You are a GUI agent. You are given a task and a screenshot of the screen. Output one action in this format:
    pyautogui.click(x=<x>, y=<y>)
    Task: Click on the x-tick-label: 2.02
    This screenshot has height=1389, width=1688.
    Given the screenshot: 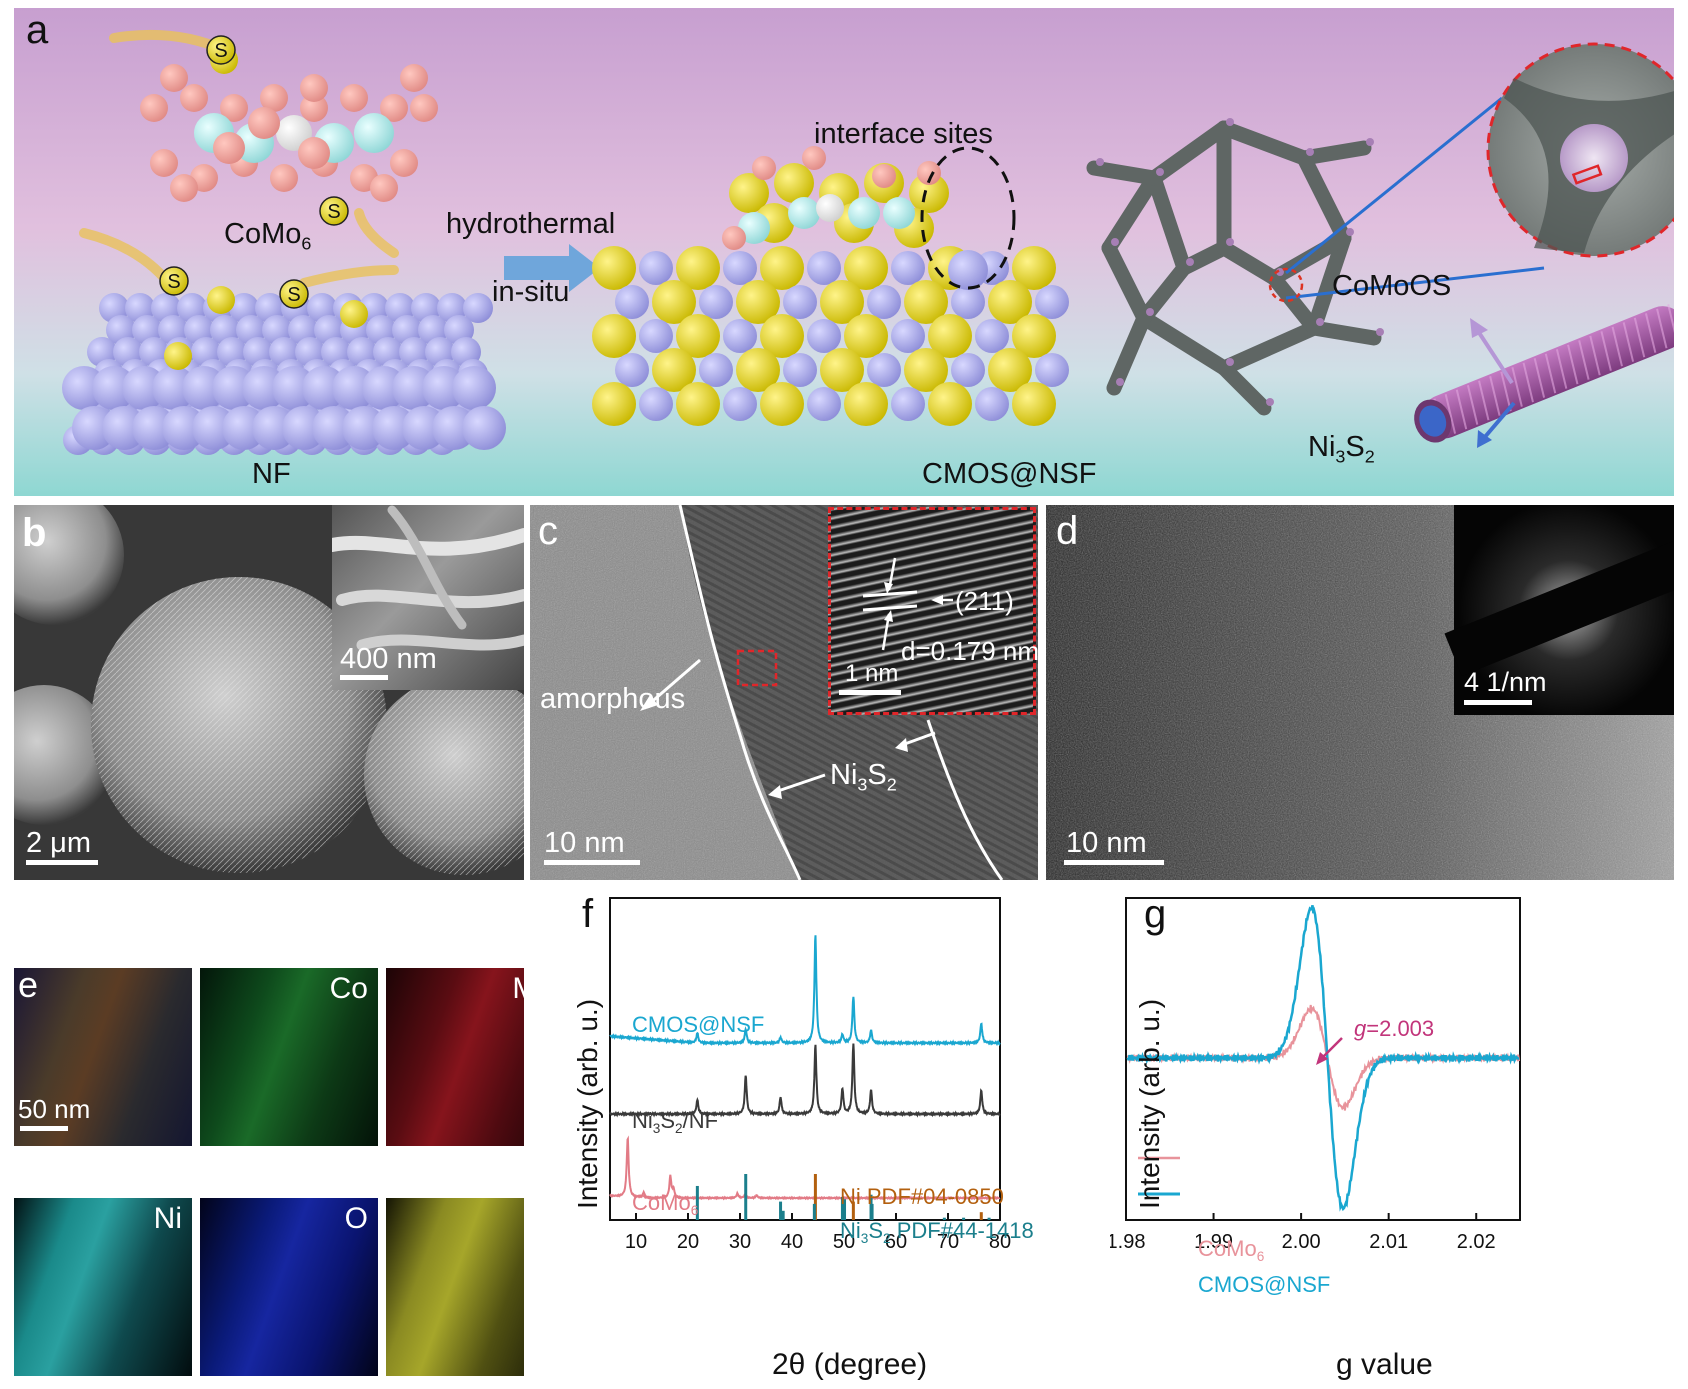 What is the action you would take?
    pyautogui.click(x=1476, y=1242)
    